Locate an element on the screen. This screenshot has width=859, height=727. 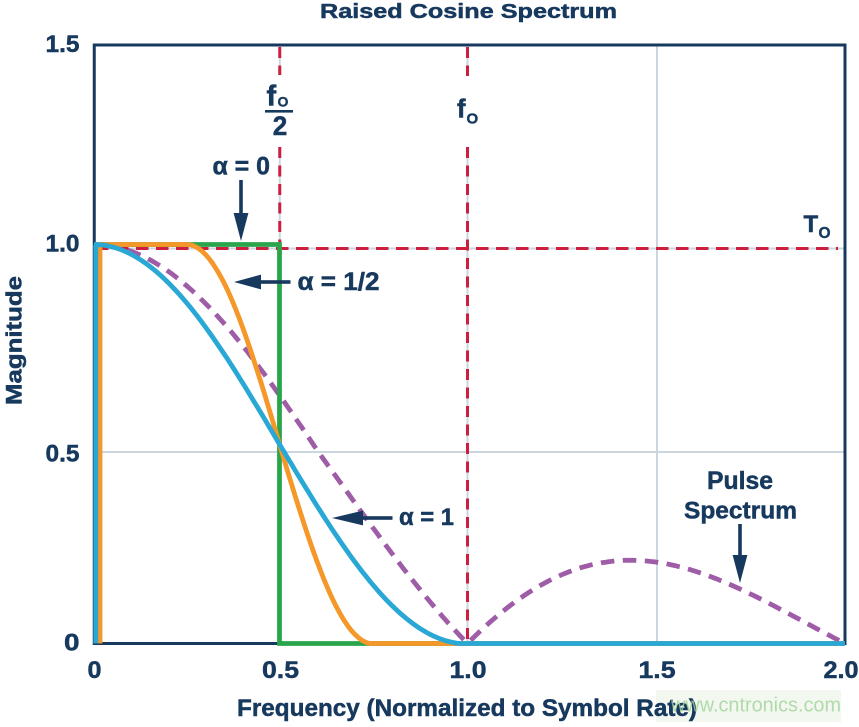
svg-text: 2 is located at coordinates (280, 126).